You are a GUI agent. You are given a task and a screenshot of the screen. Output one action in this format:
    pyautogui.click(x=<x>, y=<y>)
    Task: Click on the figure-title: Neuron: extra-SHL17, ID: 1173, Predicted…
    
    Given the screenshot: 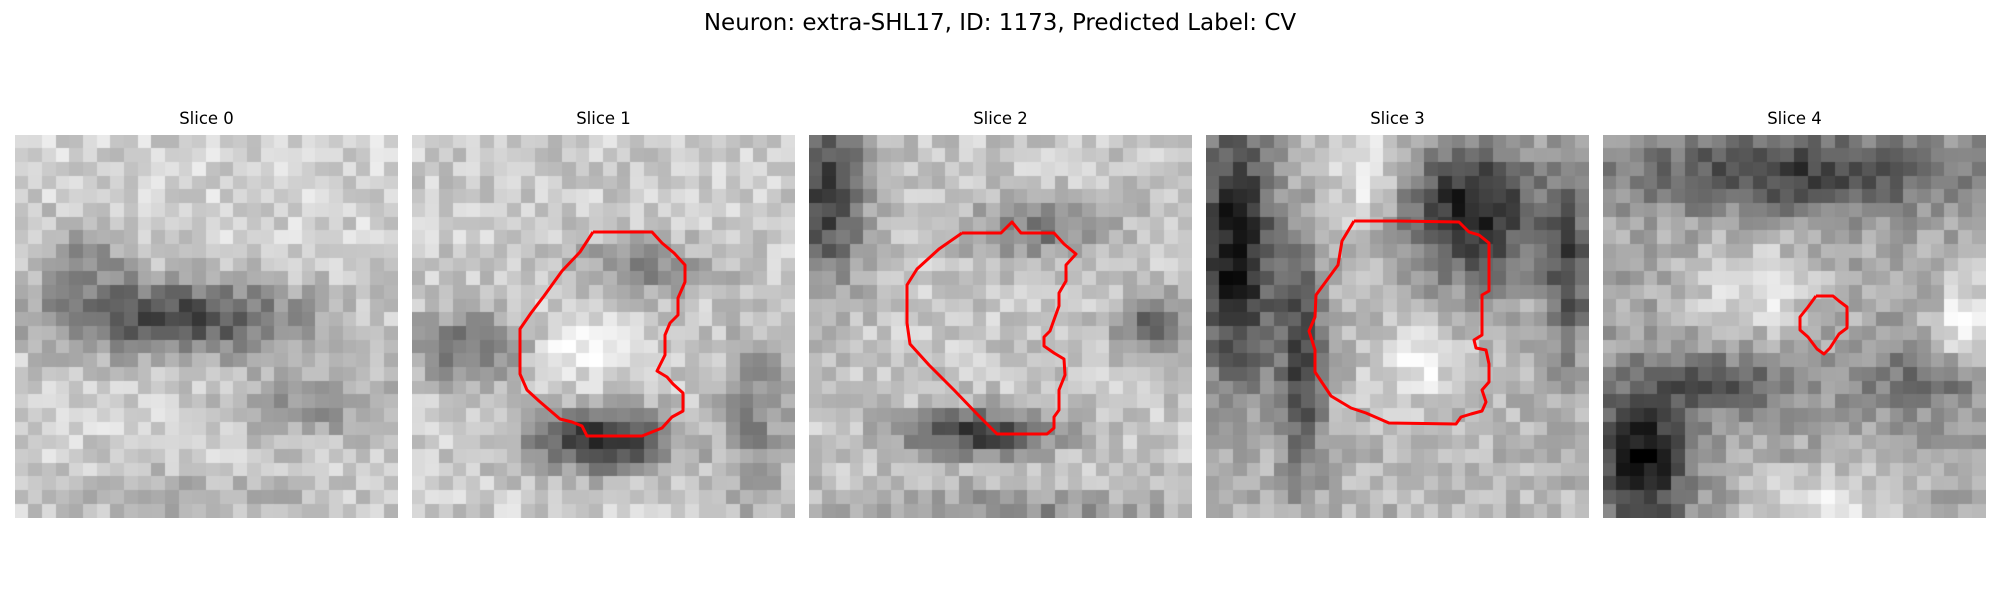 What is the action you would take?
    pyautogui.click(x=1000, y=23)
    